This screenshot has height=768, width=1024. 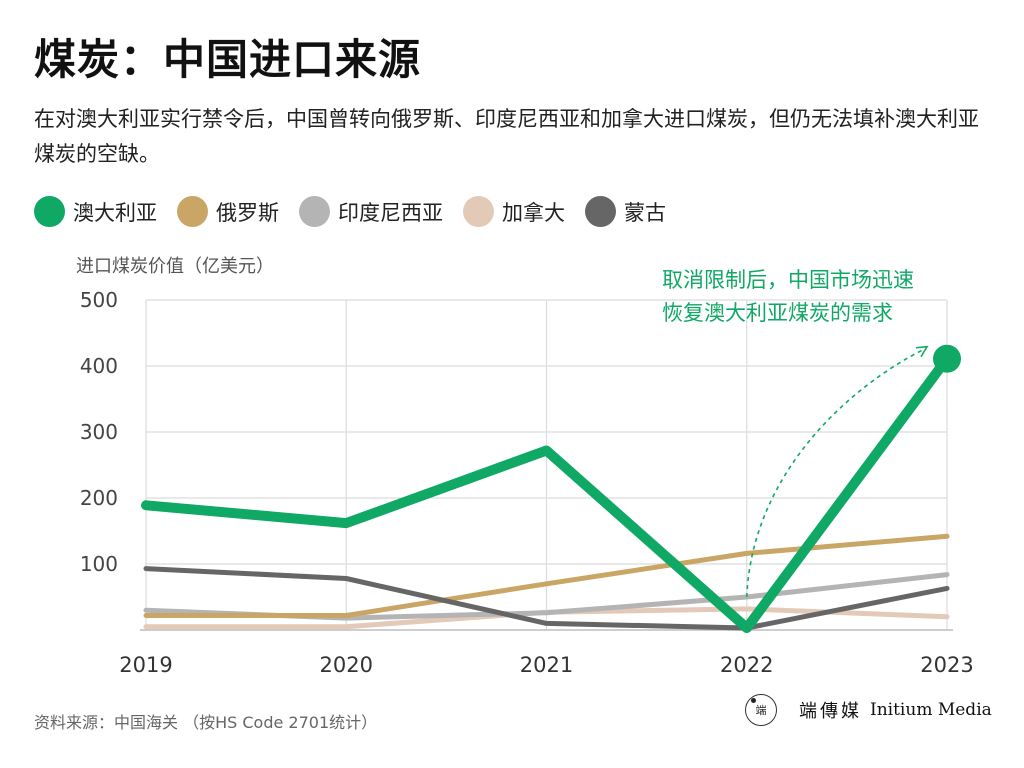 What do you see at coordinates (99, 498) in the screenshot?
I see `y-tick-label: 200` at bounding box center [99, 498].